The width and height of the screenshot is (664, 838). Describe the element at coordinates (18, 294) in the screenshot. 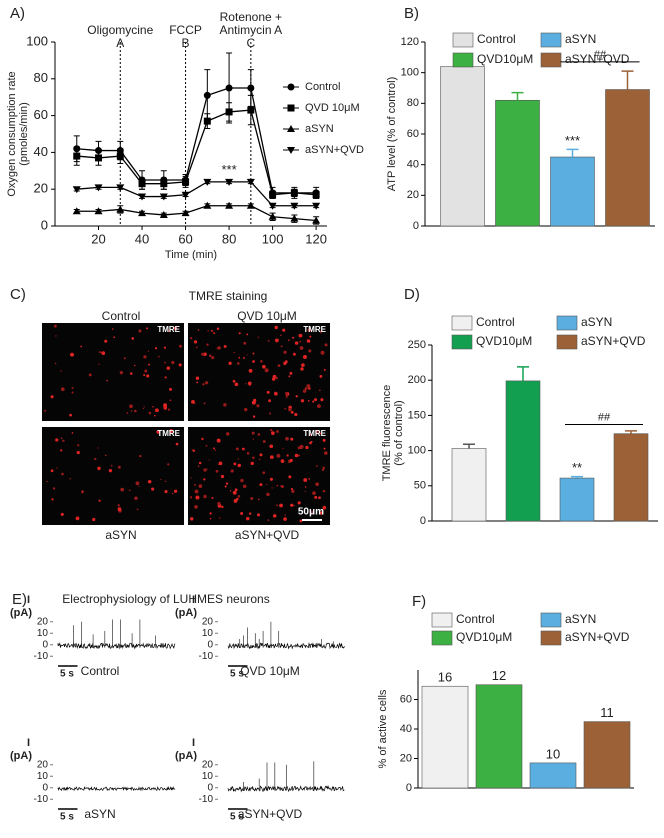

I see `panel-label: C)` at that location.